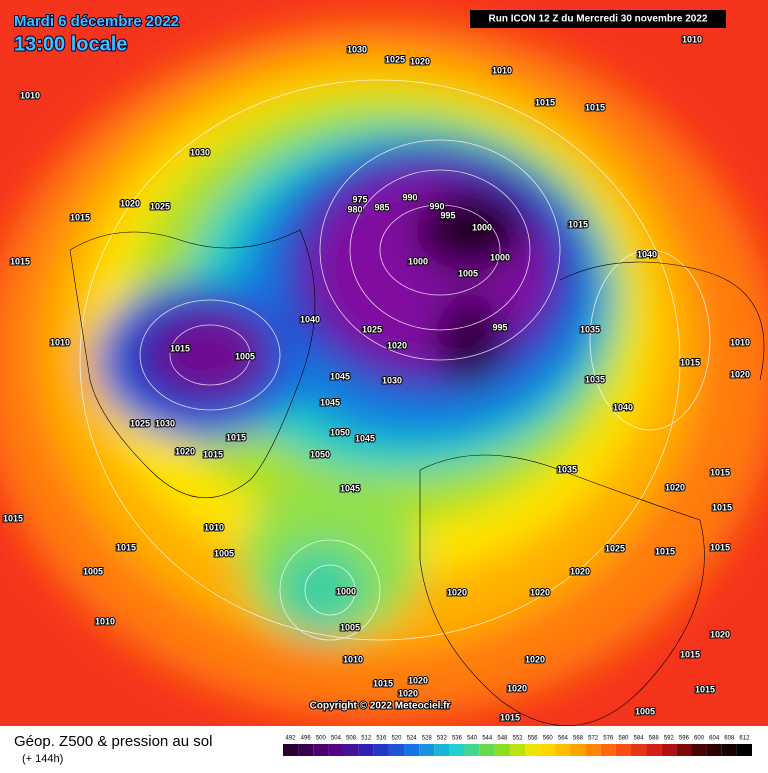 Image resolution: width=768 pixels, height=773 pixels. I want to click on legend-tick: 520, so click(396, 739).